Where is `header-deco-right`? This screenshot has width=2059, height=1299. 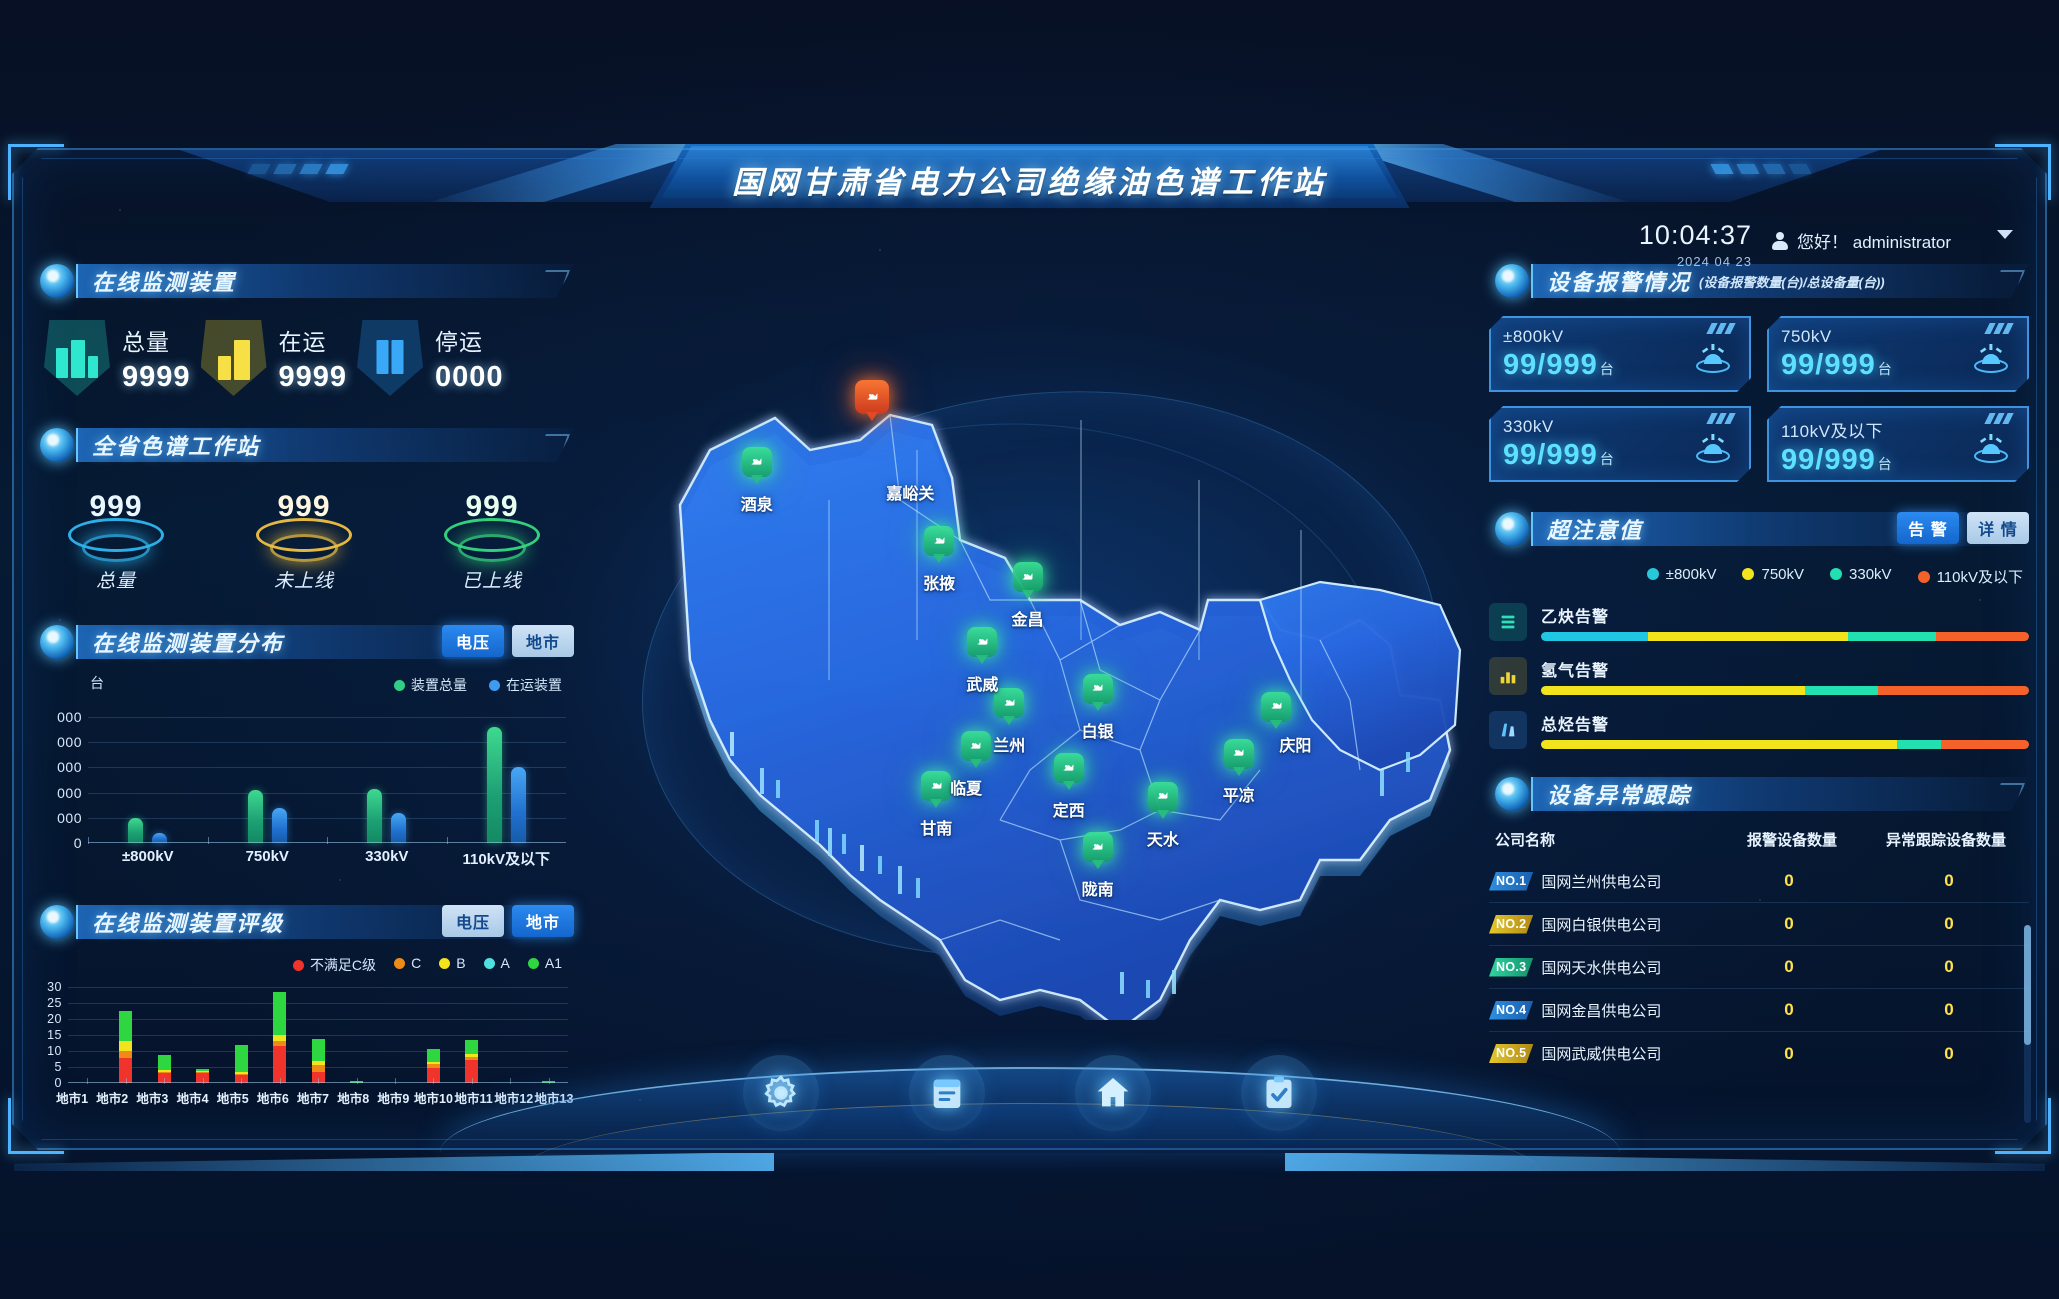
header-deco-right is located at coordinates (1735, 176).